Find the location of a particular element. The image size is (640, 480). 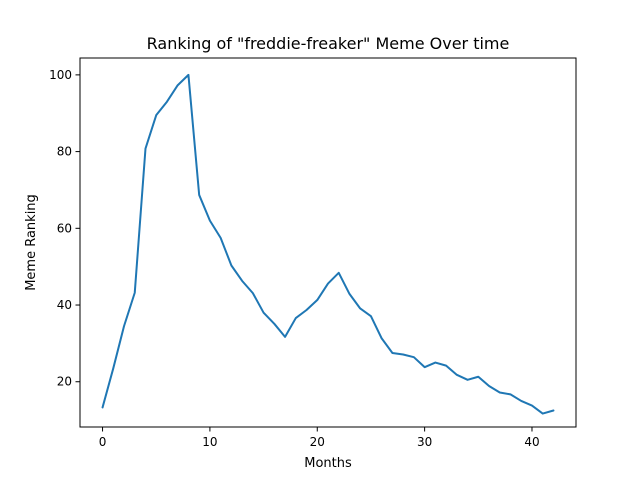

x-tick-label: 10 is located at coordinates (209, 442).